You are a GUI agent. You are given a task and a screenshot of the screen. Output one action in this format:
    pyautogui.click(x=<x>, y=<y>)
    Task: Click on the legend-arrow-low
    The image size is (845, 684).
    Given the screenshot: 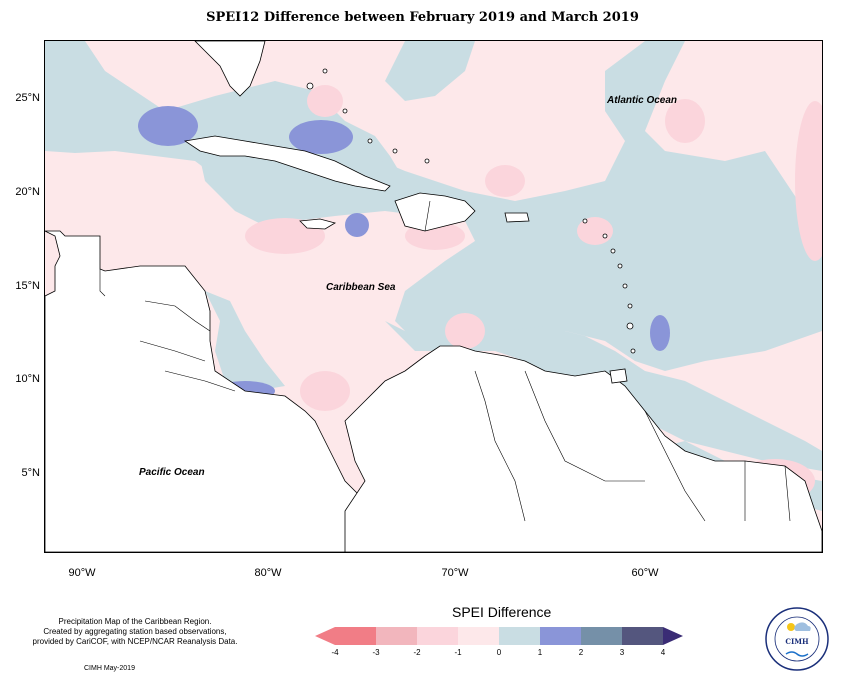 What is the action you would take?
    pyautogui.click(x=325, y=636)
    